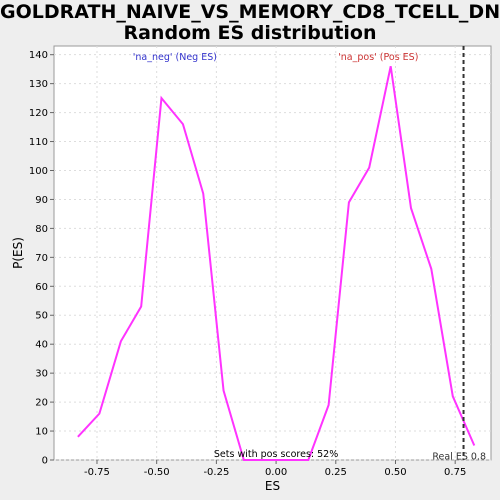  Describe the element at coordinates (250, 12) in the screenshot. I see `chart-title-line1: GOLDRATH_NAIVE_VS_MEMORY_CD8_TCELL_DN:` at that location.